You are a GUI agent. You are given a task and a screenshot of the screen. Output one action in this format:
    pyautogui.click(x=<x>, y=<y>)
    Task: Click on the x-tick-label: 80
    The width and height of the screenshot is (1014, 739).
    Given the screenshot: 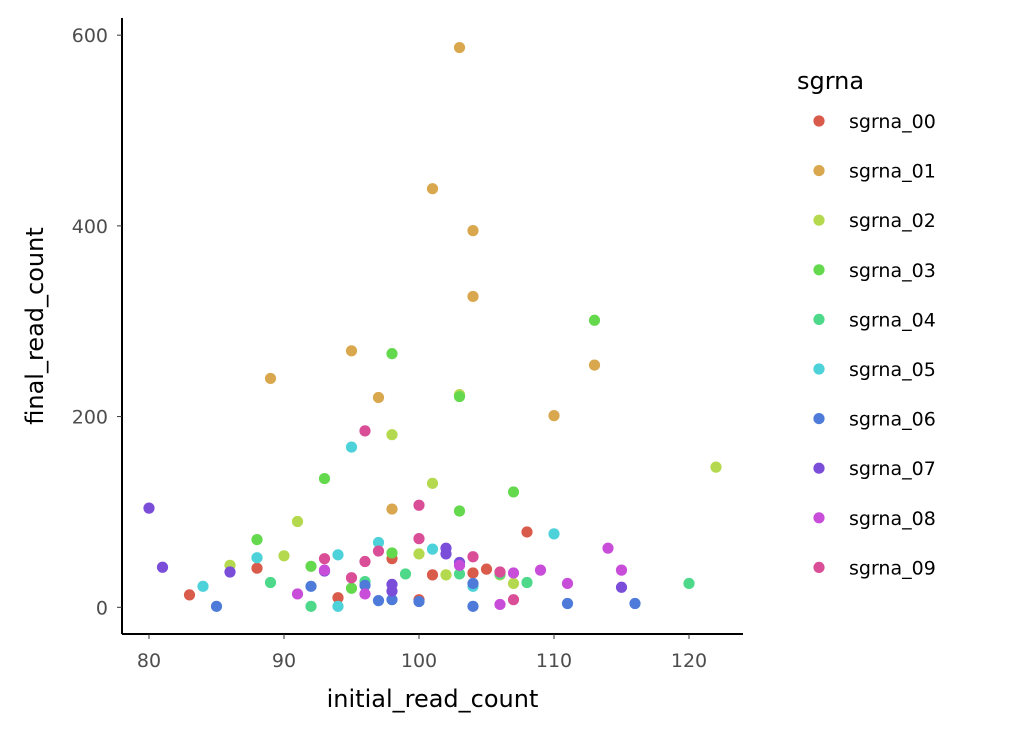 What is the action you would take?
    pyautogui.click(x=149, y=661)
    